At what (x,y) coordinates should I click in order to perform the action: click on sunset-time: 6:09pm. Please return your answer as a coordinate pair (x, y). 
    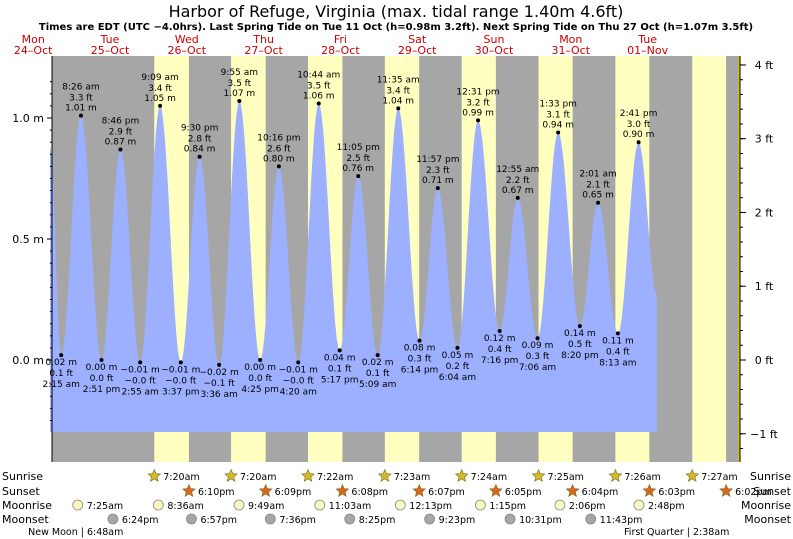
    Looking at the image, I should click on (293, 492).